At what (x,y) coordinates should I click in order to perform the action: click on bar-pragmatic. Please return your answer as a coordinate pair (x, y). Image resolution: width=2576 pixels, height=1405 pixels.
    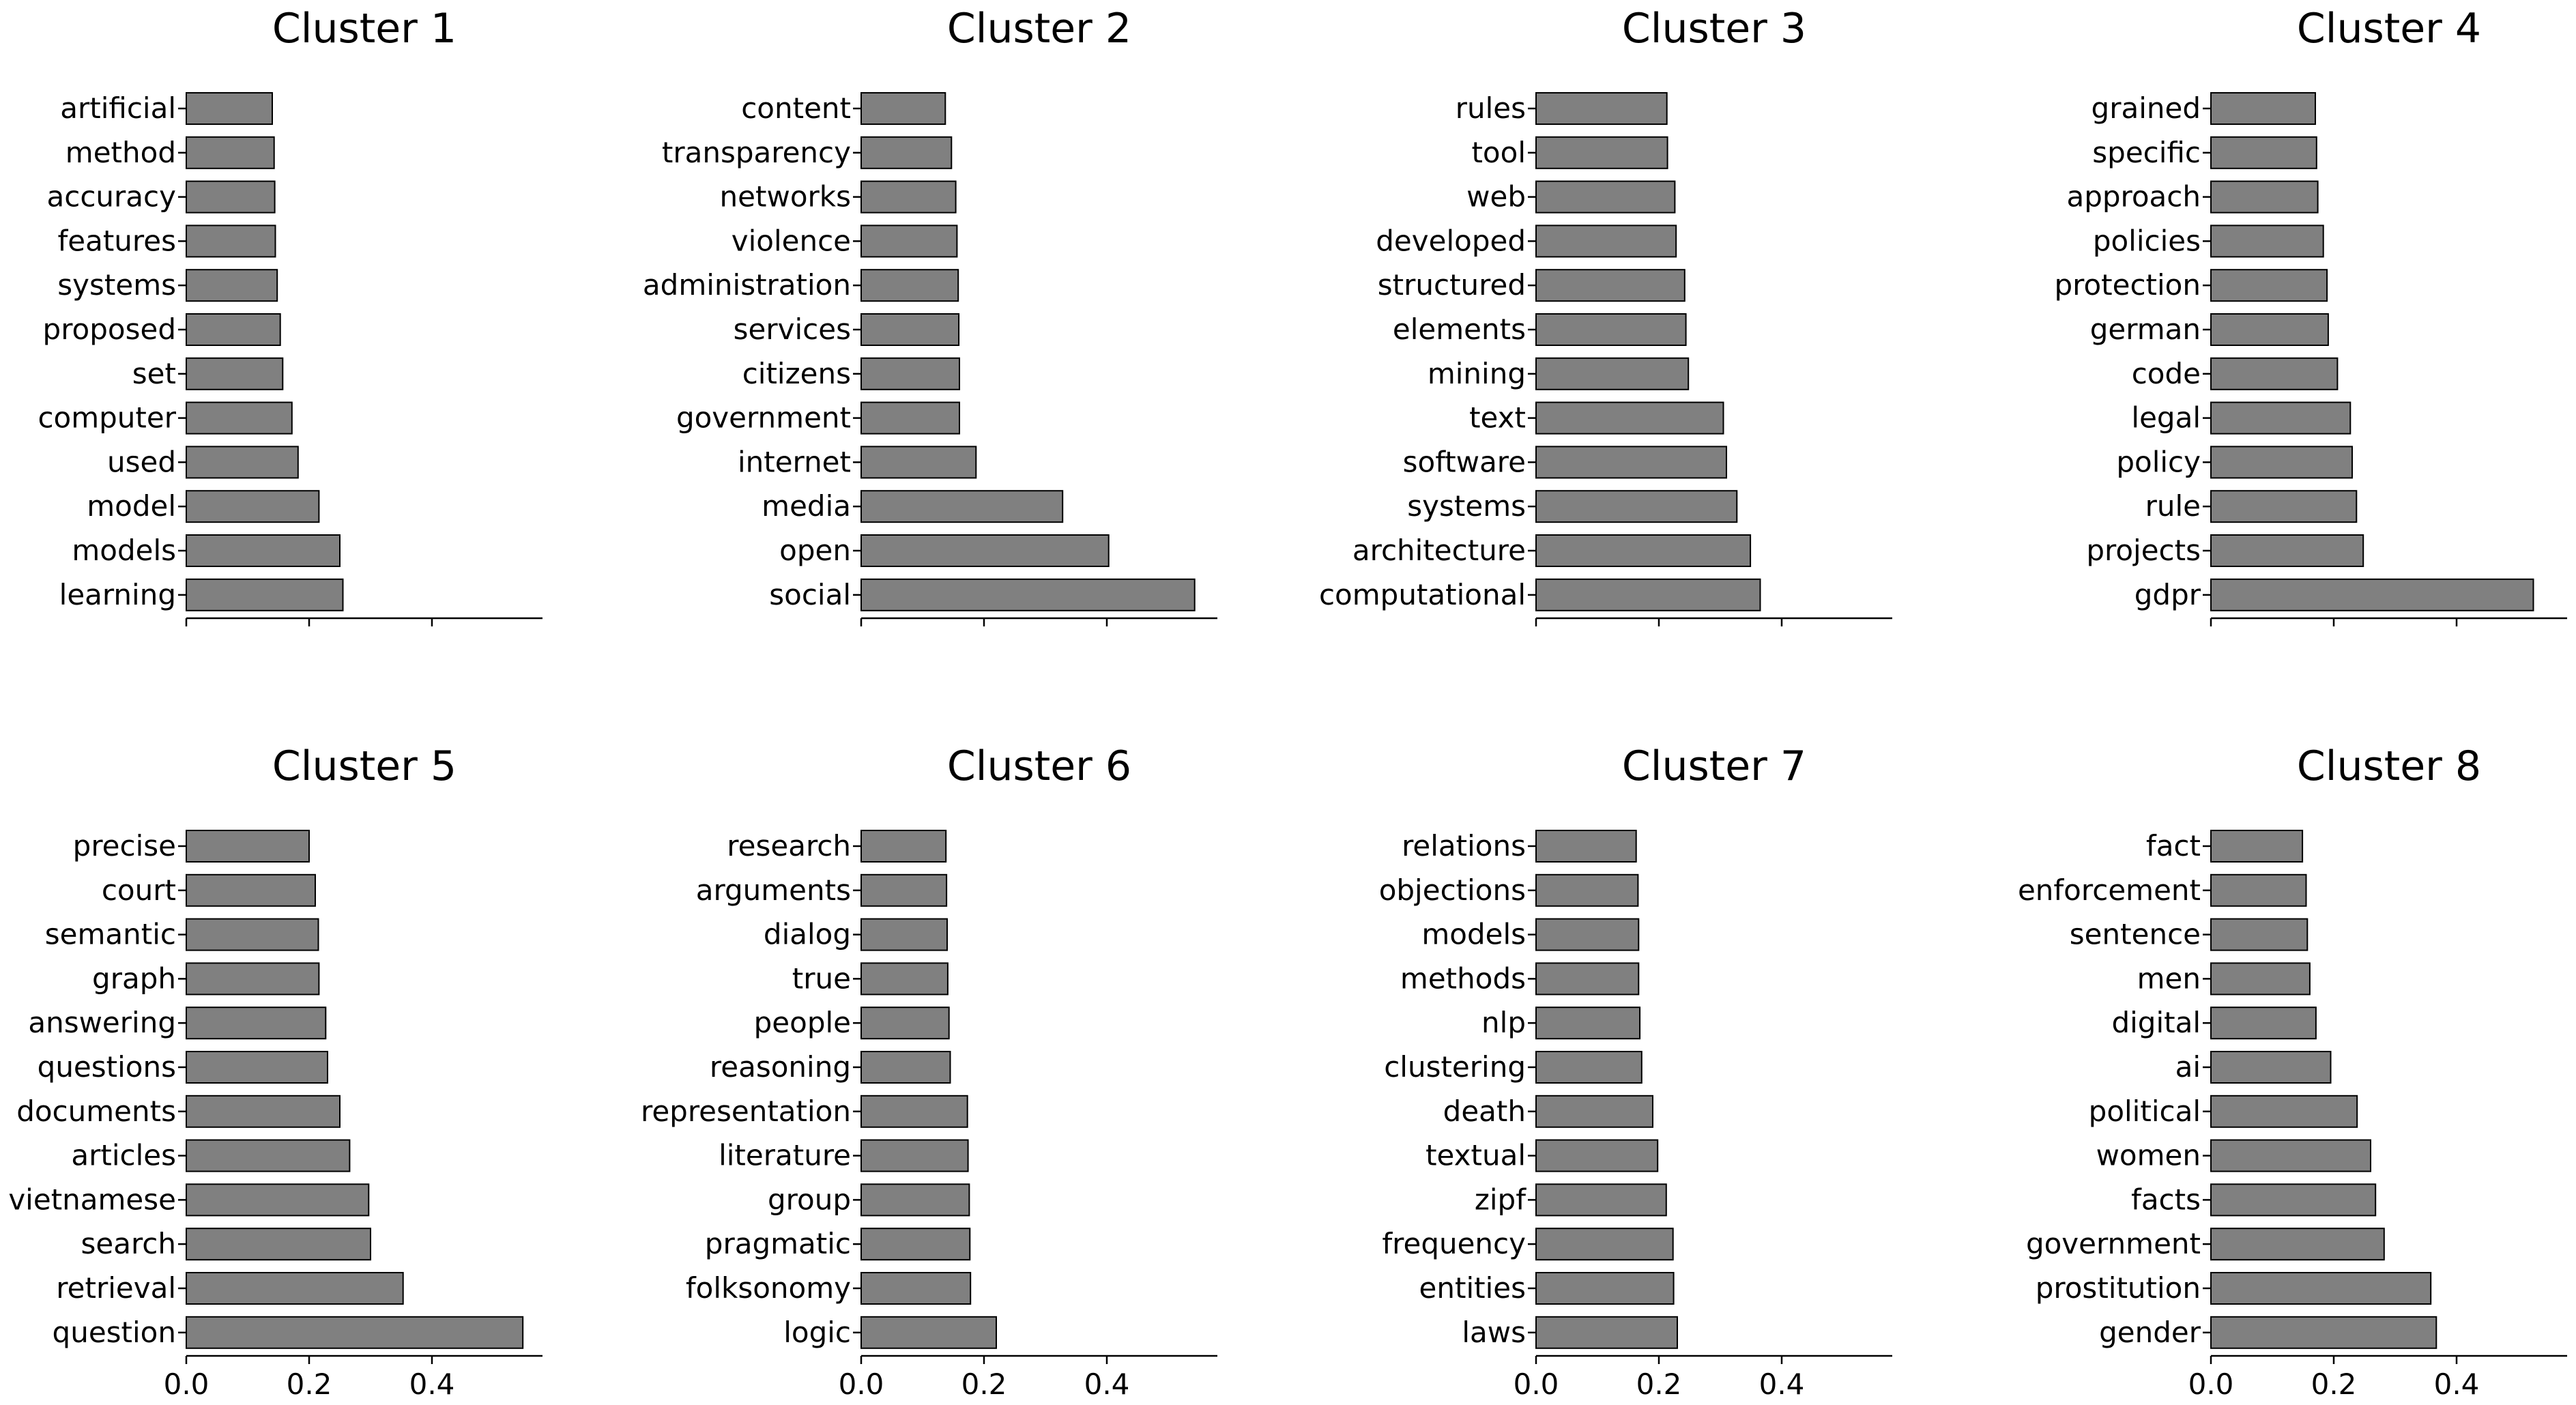
    Looking at the image, I should click on (915, 1244).